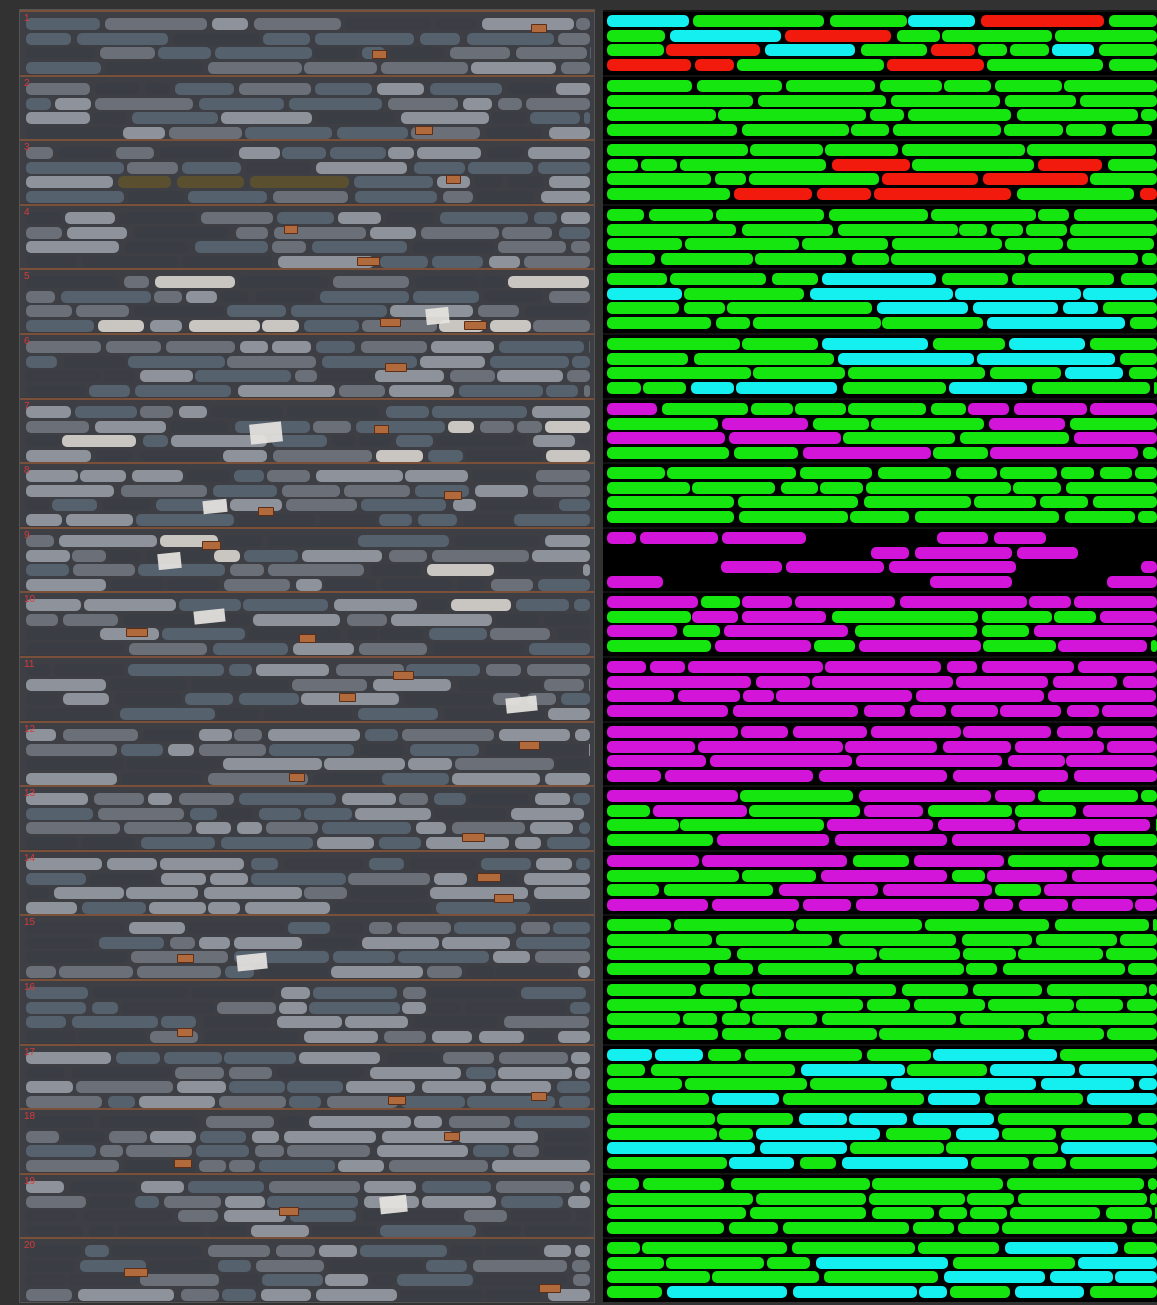 This screenshot has height=1305, width=1157. What do you see at coordinates (880, 1205) in the screenshot?
I see `classified-box` at bounding box center [880, 1205].